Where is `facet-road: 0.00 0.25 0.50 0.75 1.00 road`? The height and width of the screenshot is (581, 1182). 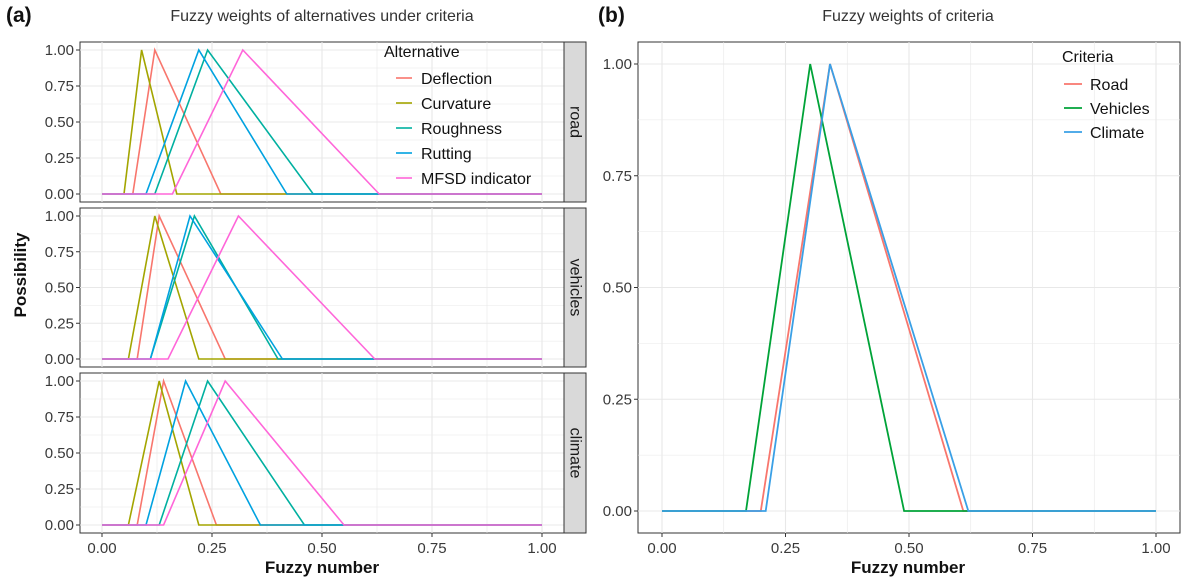 facet-road: 0.00 0.25 0.50 0.75 1.00 road is located at coordinates (316, 122).